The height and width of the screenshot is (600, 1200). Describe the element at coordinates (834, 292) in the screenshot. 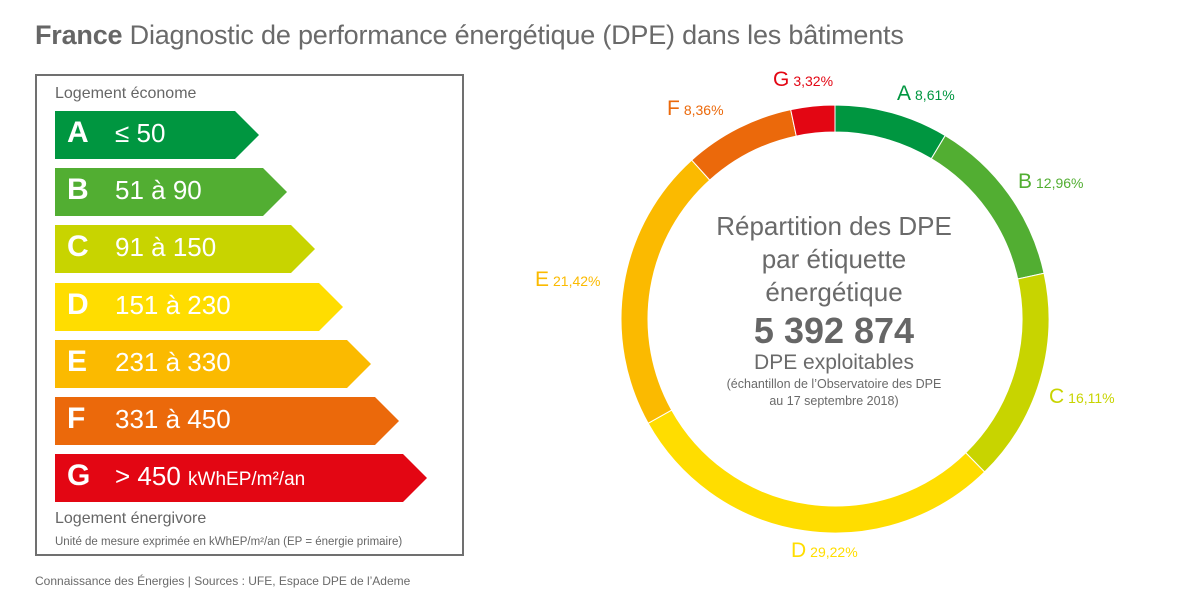

I see `center-title-line-3: énergétique` at that location.